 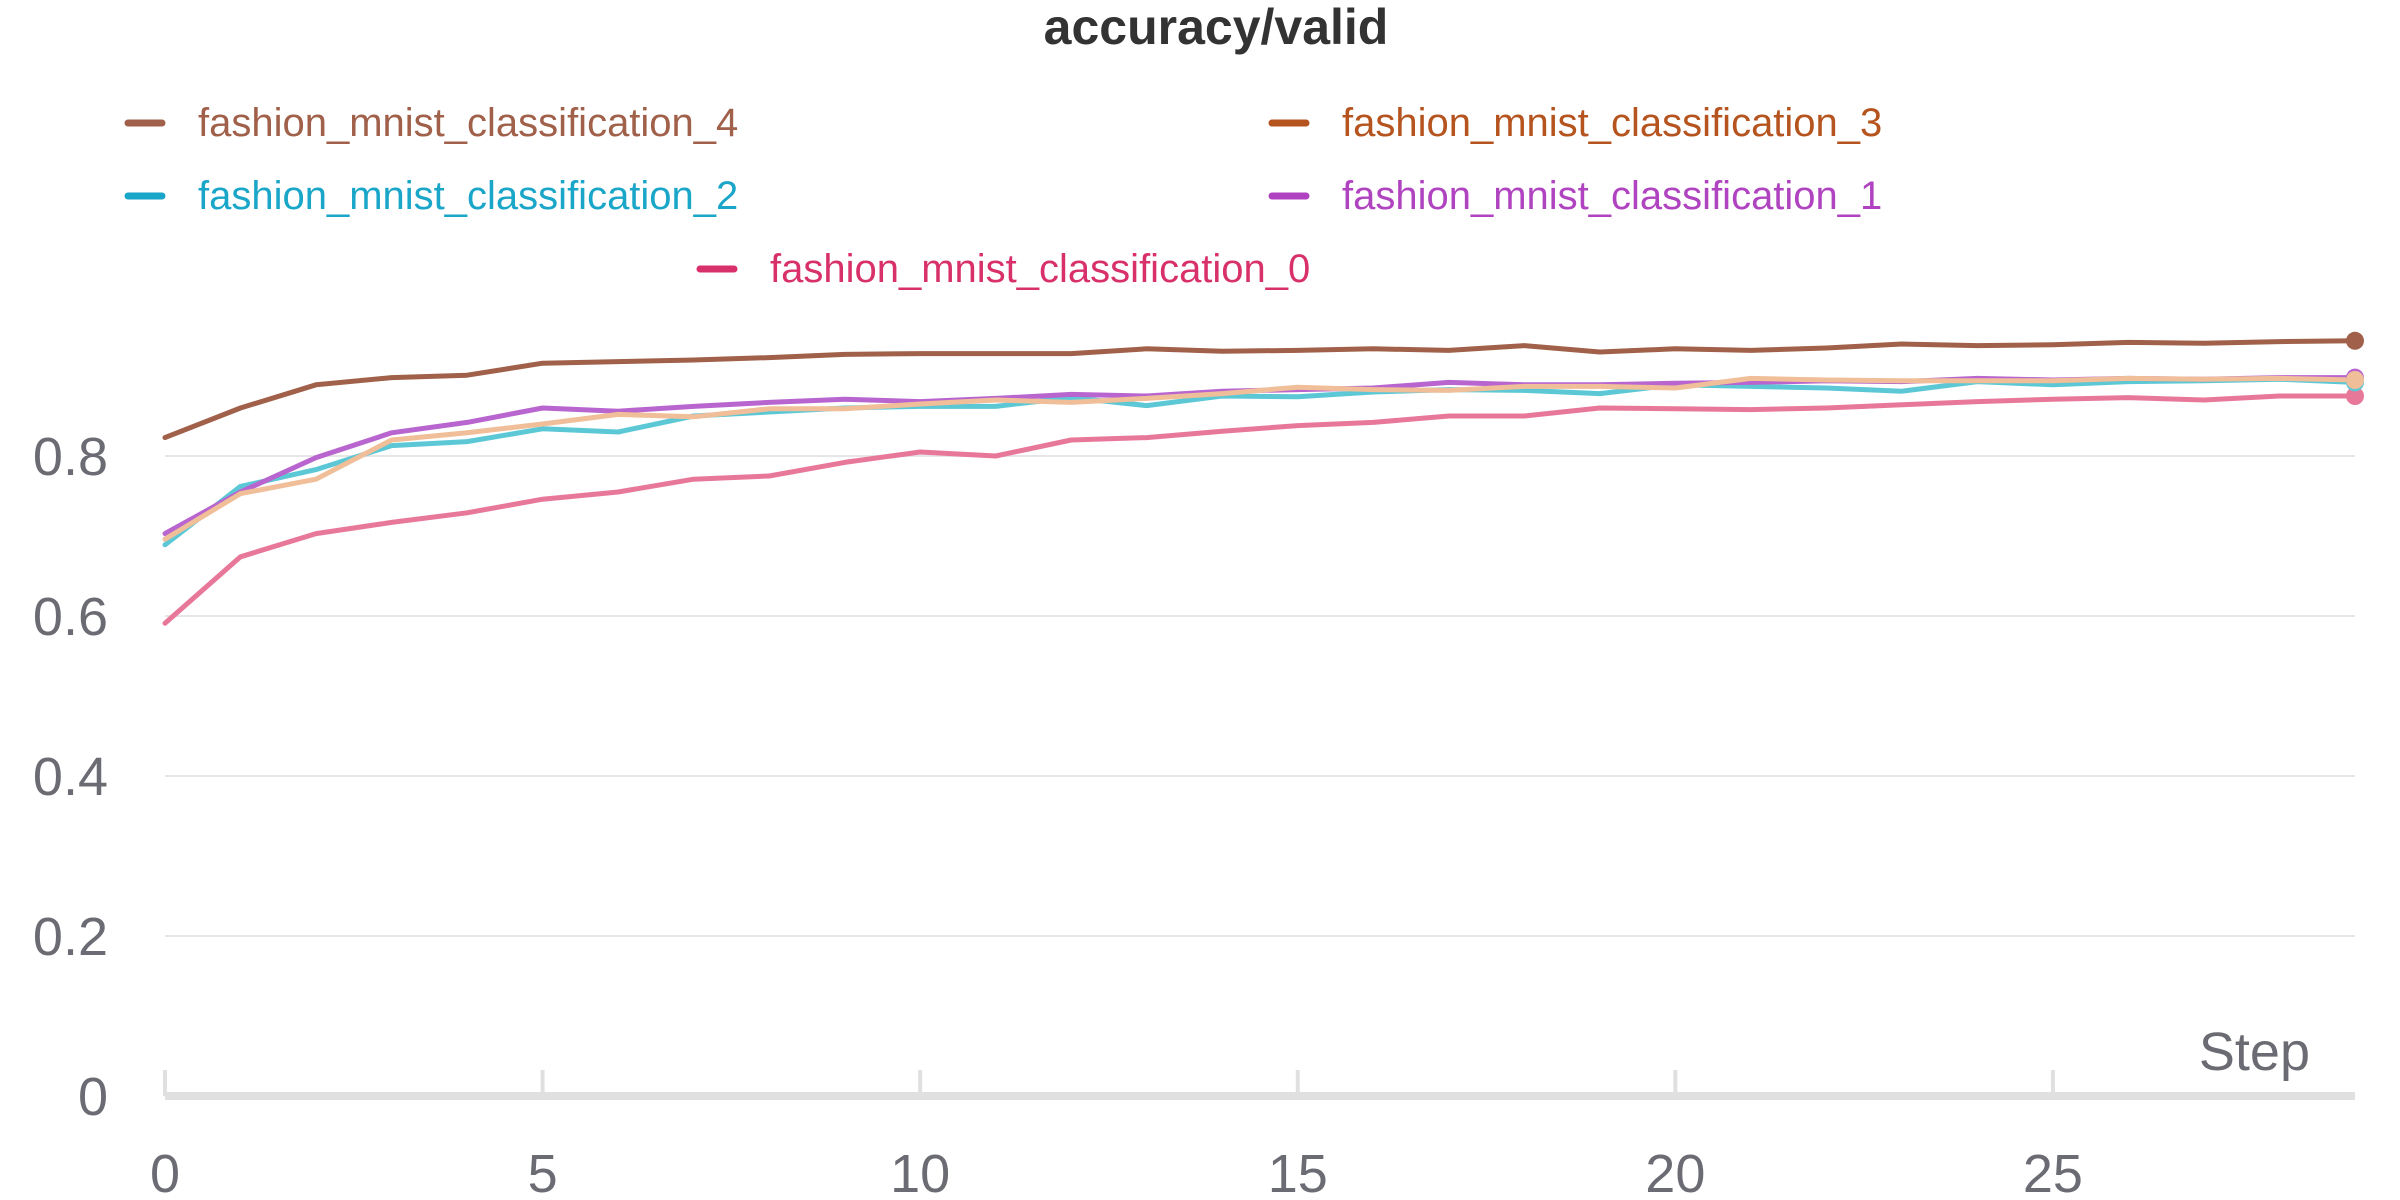 What do you see at coordinates (1612, 196) in the screenshot?
I see `legend-label: fashion_mnist_classification_1` at bounding box center [1612, 196].